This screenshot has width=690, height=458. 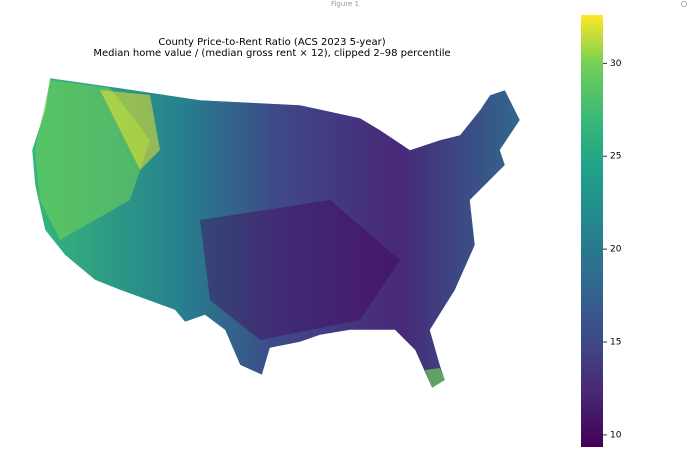 What do you see at coordinates (592, 231) in the screenshot?
I see `colorbar` at bounding box center [592, 231].